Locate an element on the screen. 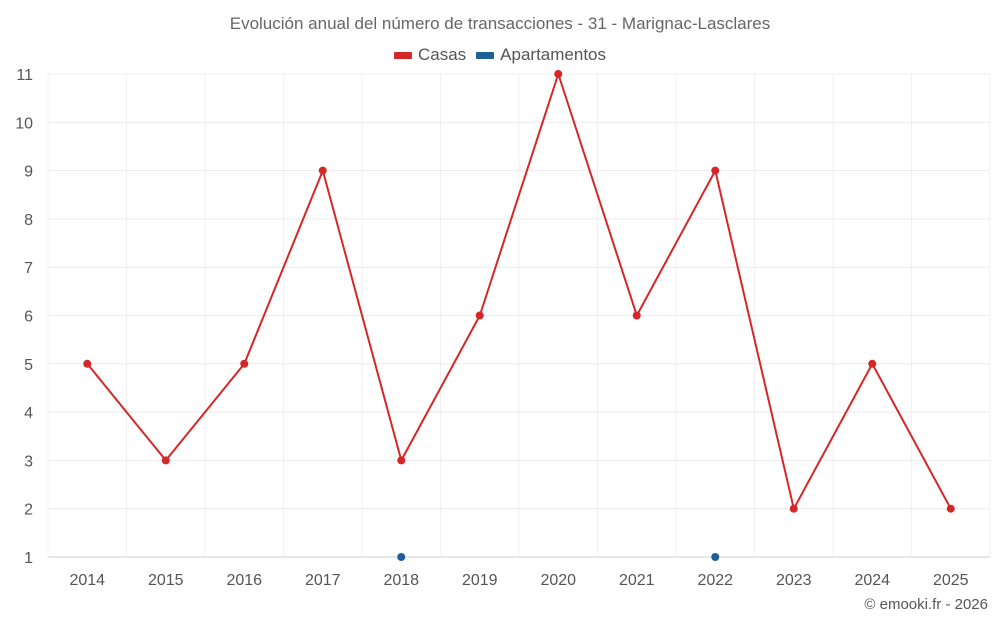 The image size is (1000, 625). data-point-casas-2023 is located at coordinates (793, 508).